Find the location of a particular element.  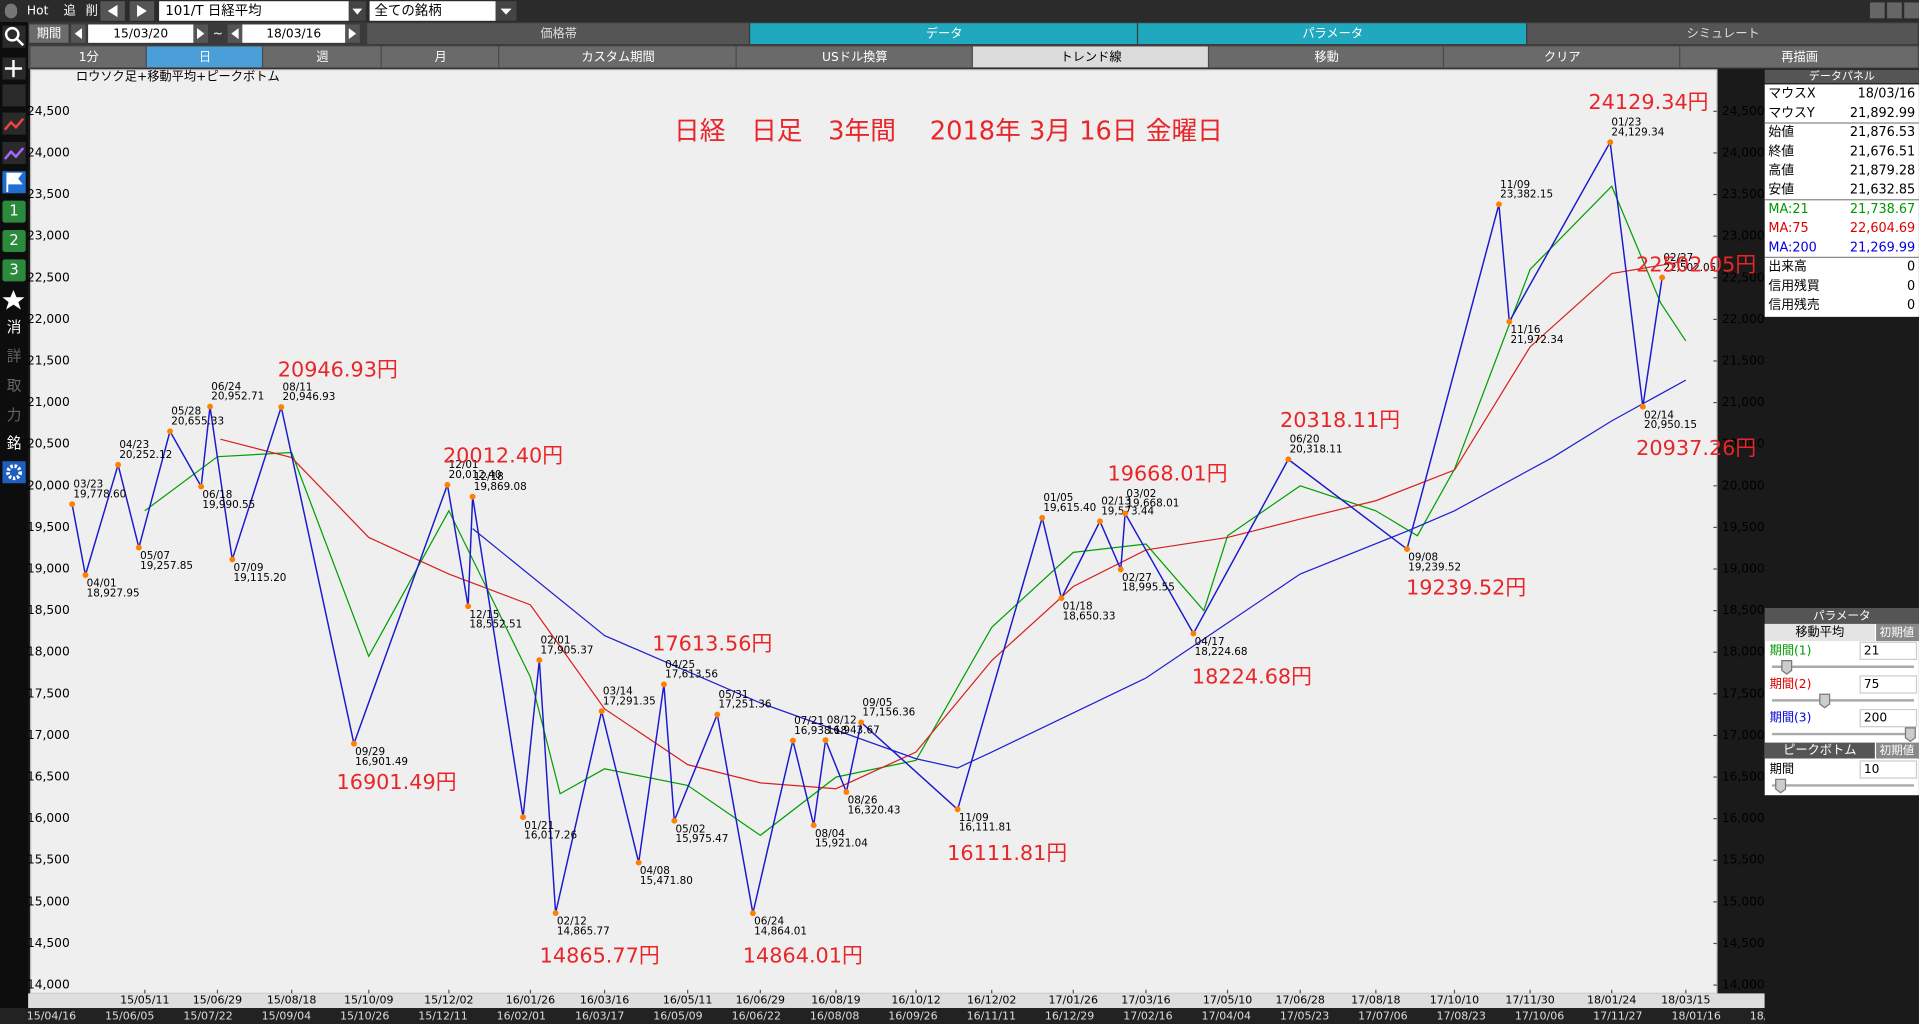

y-tick-label: 20,000 is located at coordinates (48, 485).